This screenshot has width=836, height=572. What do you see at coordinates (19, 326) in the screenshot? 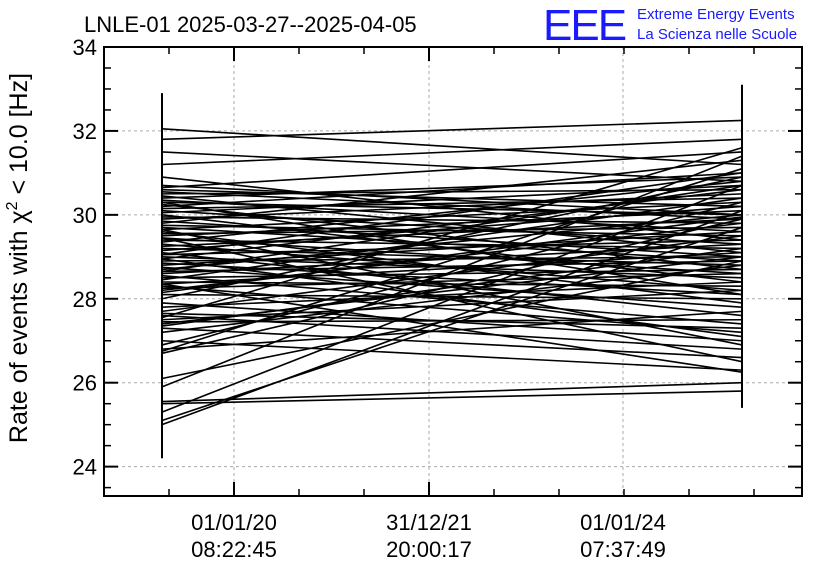
I see `y-label-prefix: Rate of events with χ` at bounding box center [19, 326].